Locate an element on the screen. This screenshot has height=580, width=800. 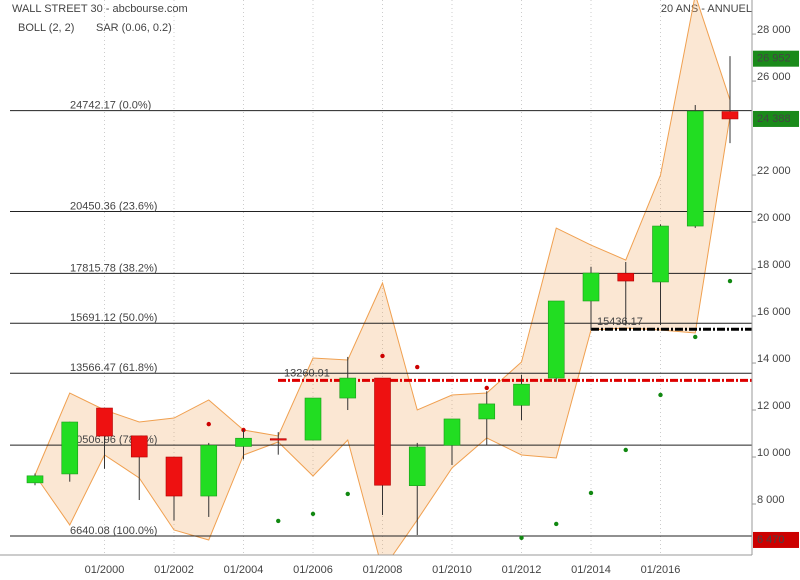
y-tick-label: 26 000 is located at coordinates (774, 77).